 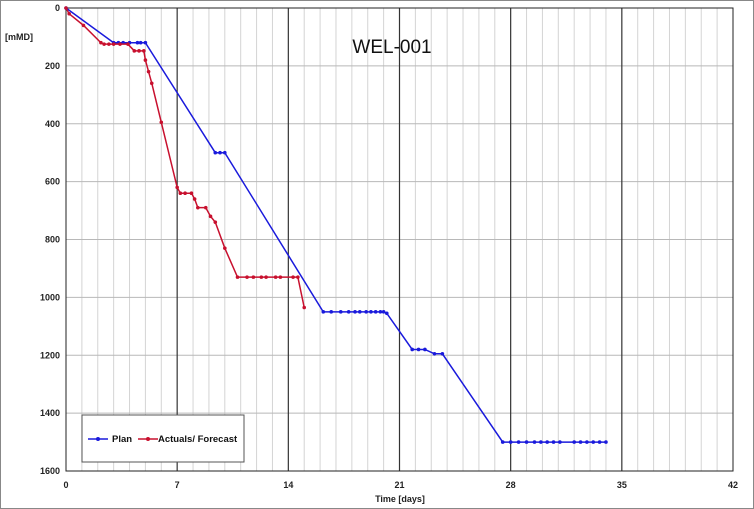 What do you see at coordinates (50, 355) in the screenshot?
I see `y-tick-label: 1200` at bounding box center [50, 355].